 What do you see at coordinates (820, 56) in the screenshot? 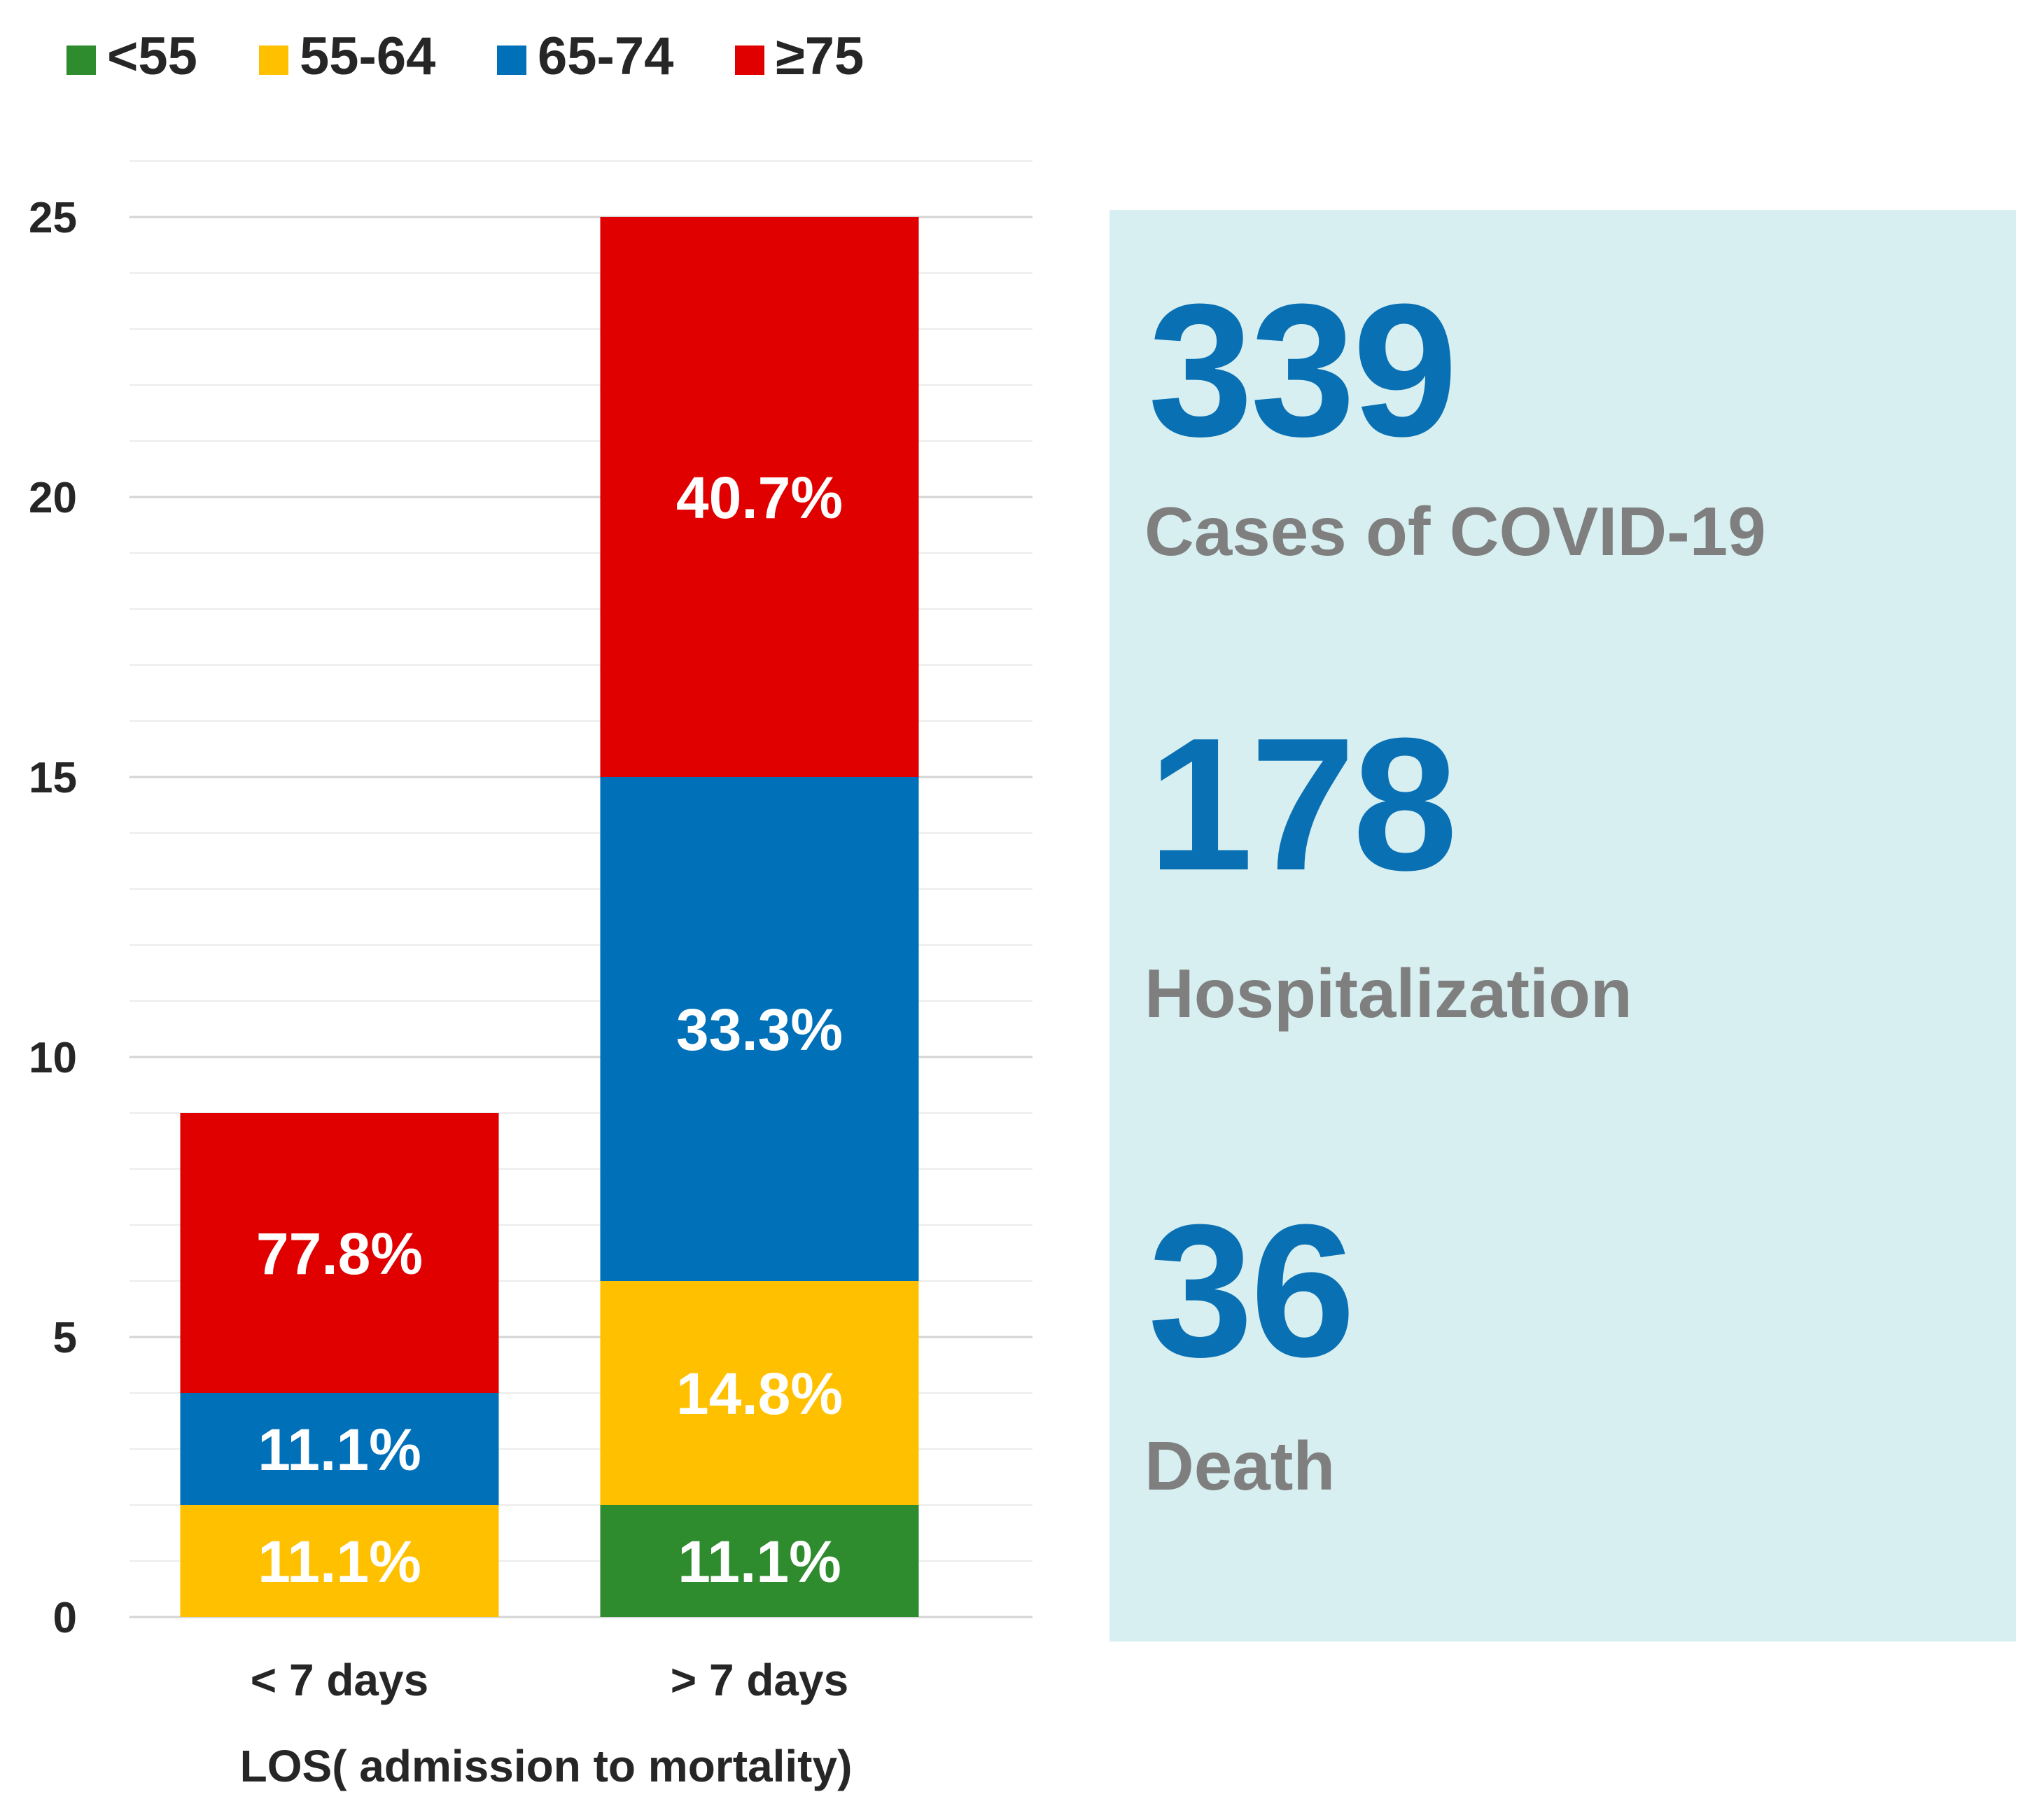
I see `legend-label: ≥75` at bounding box center [820, 56].